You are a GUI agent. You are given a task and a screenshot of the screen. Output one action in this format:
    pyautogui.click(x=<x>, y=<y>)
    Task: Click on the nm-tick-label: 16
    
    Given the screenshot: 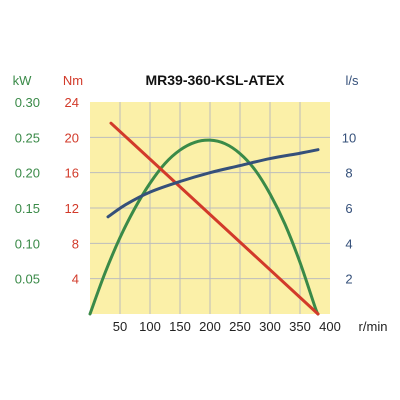 What is the action you would take?
    pyautogui.click(x=72, y=173)
    